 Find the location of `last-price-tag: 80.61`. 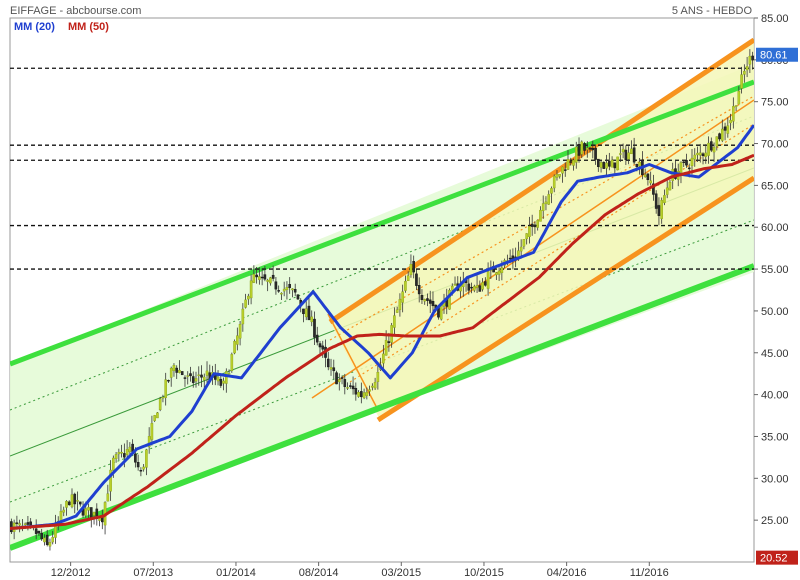

last-price-tag: 80.61 is located at coordinates (777, 54).